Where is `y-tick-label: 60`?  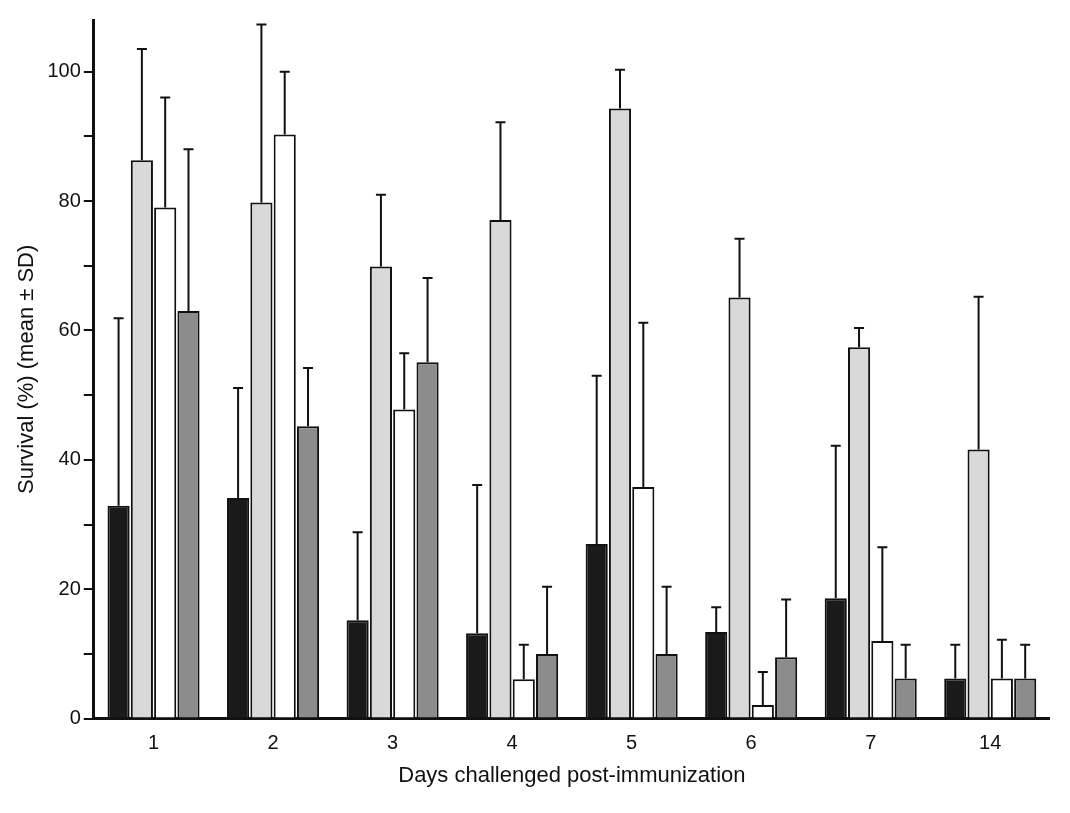 y-tick-label: 60 is located at coordinates (69, 329).